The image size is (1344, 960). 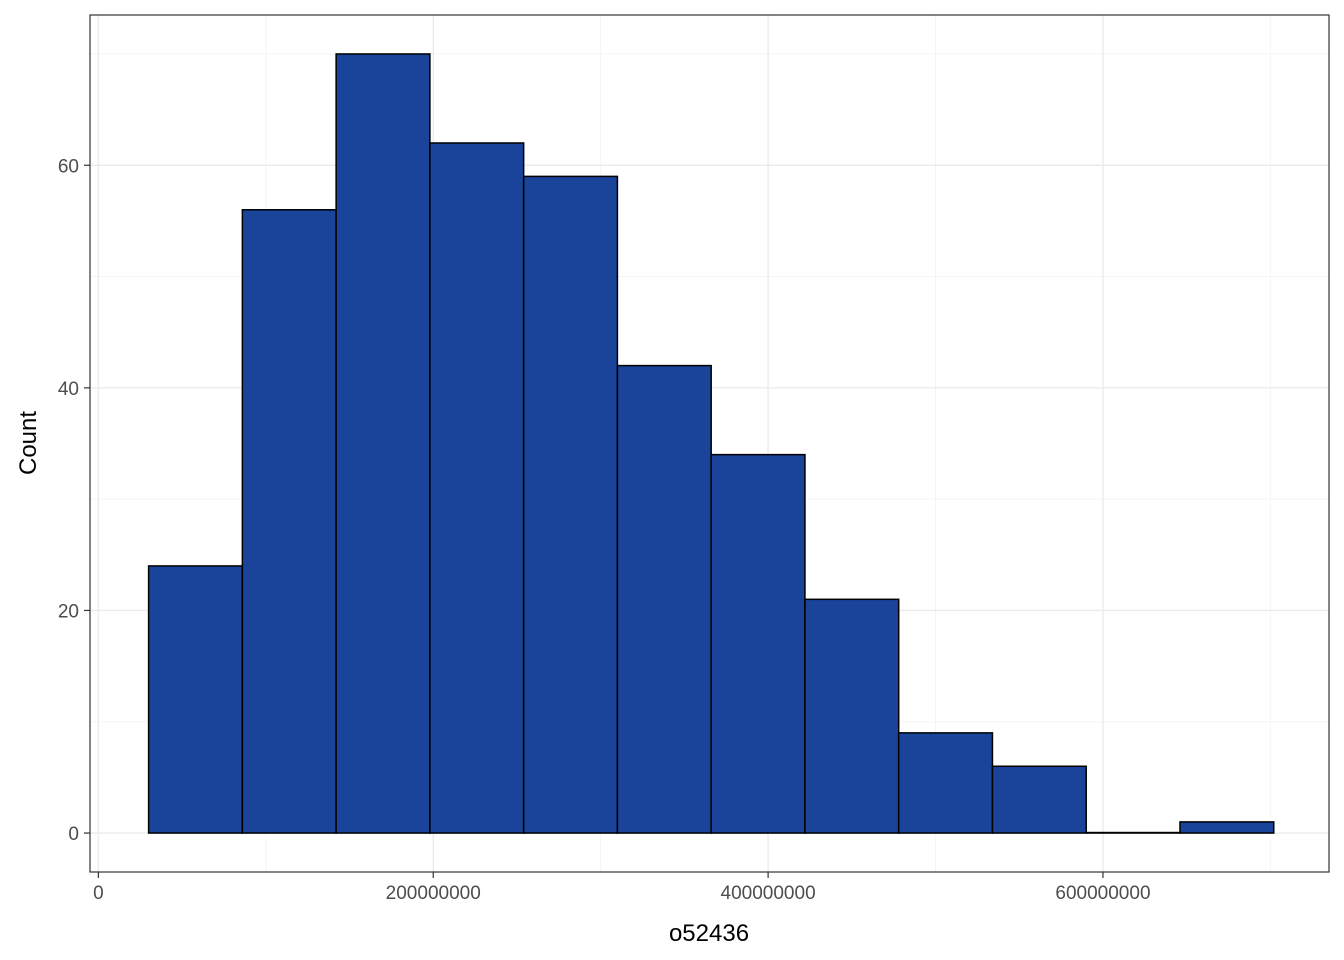 What do you see at coordinates (1102, 893) in the screenshot?
I see `x-tick-label: 600000000` at bounding box center [1102, 893].